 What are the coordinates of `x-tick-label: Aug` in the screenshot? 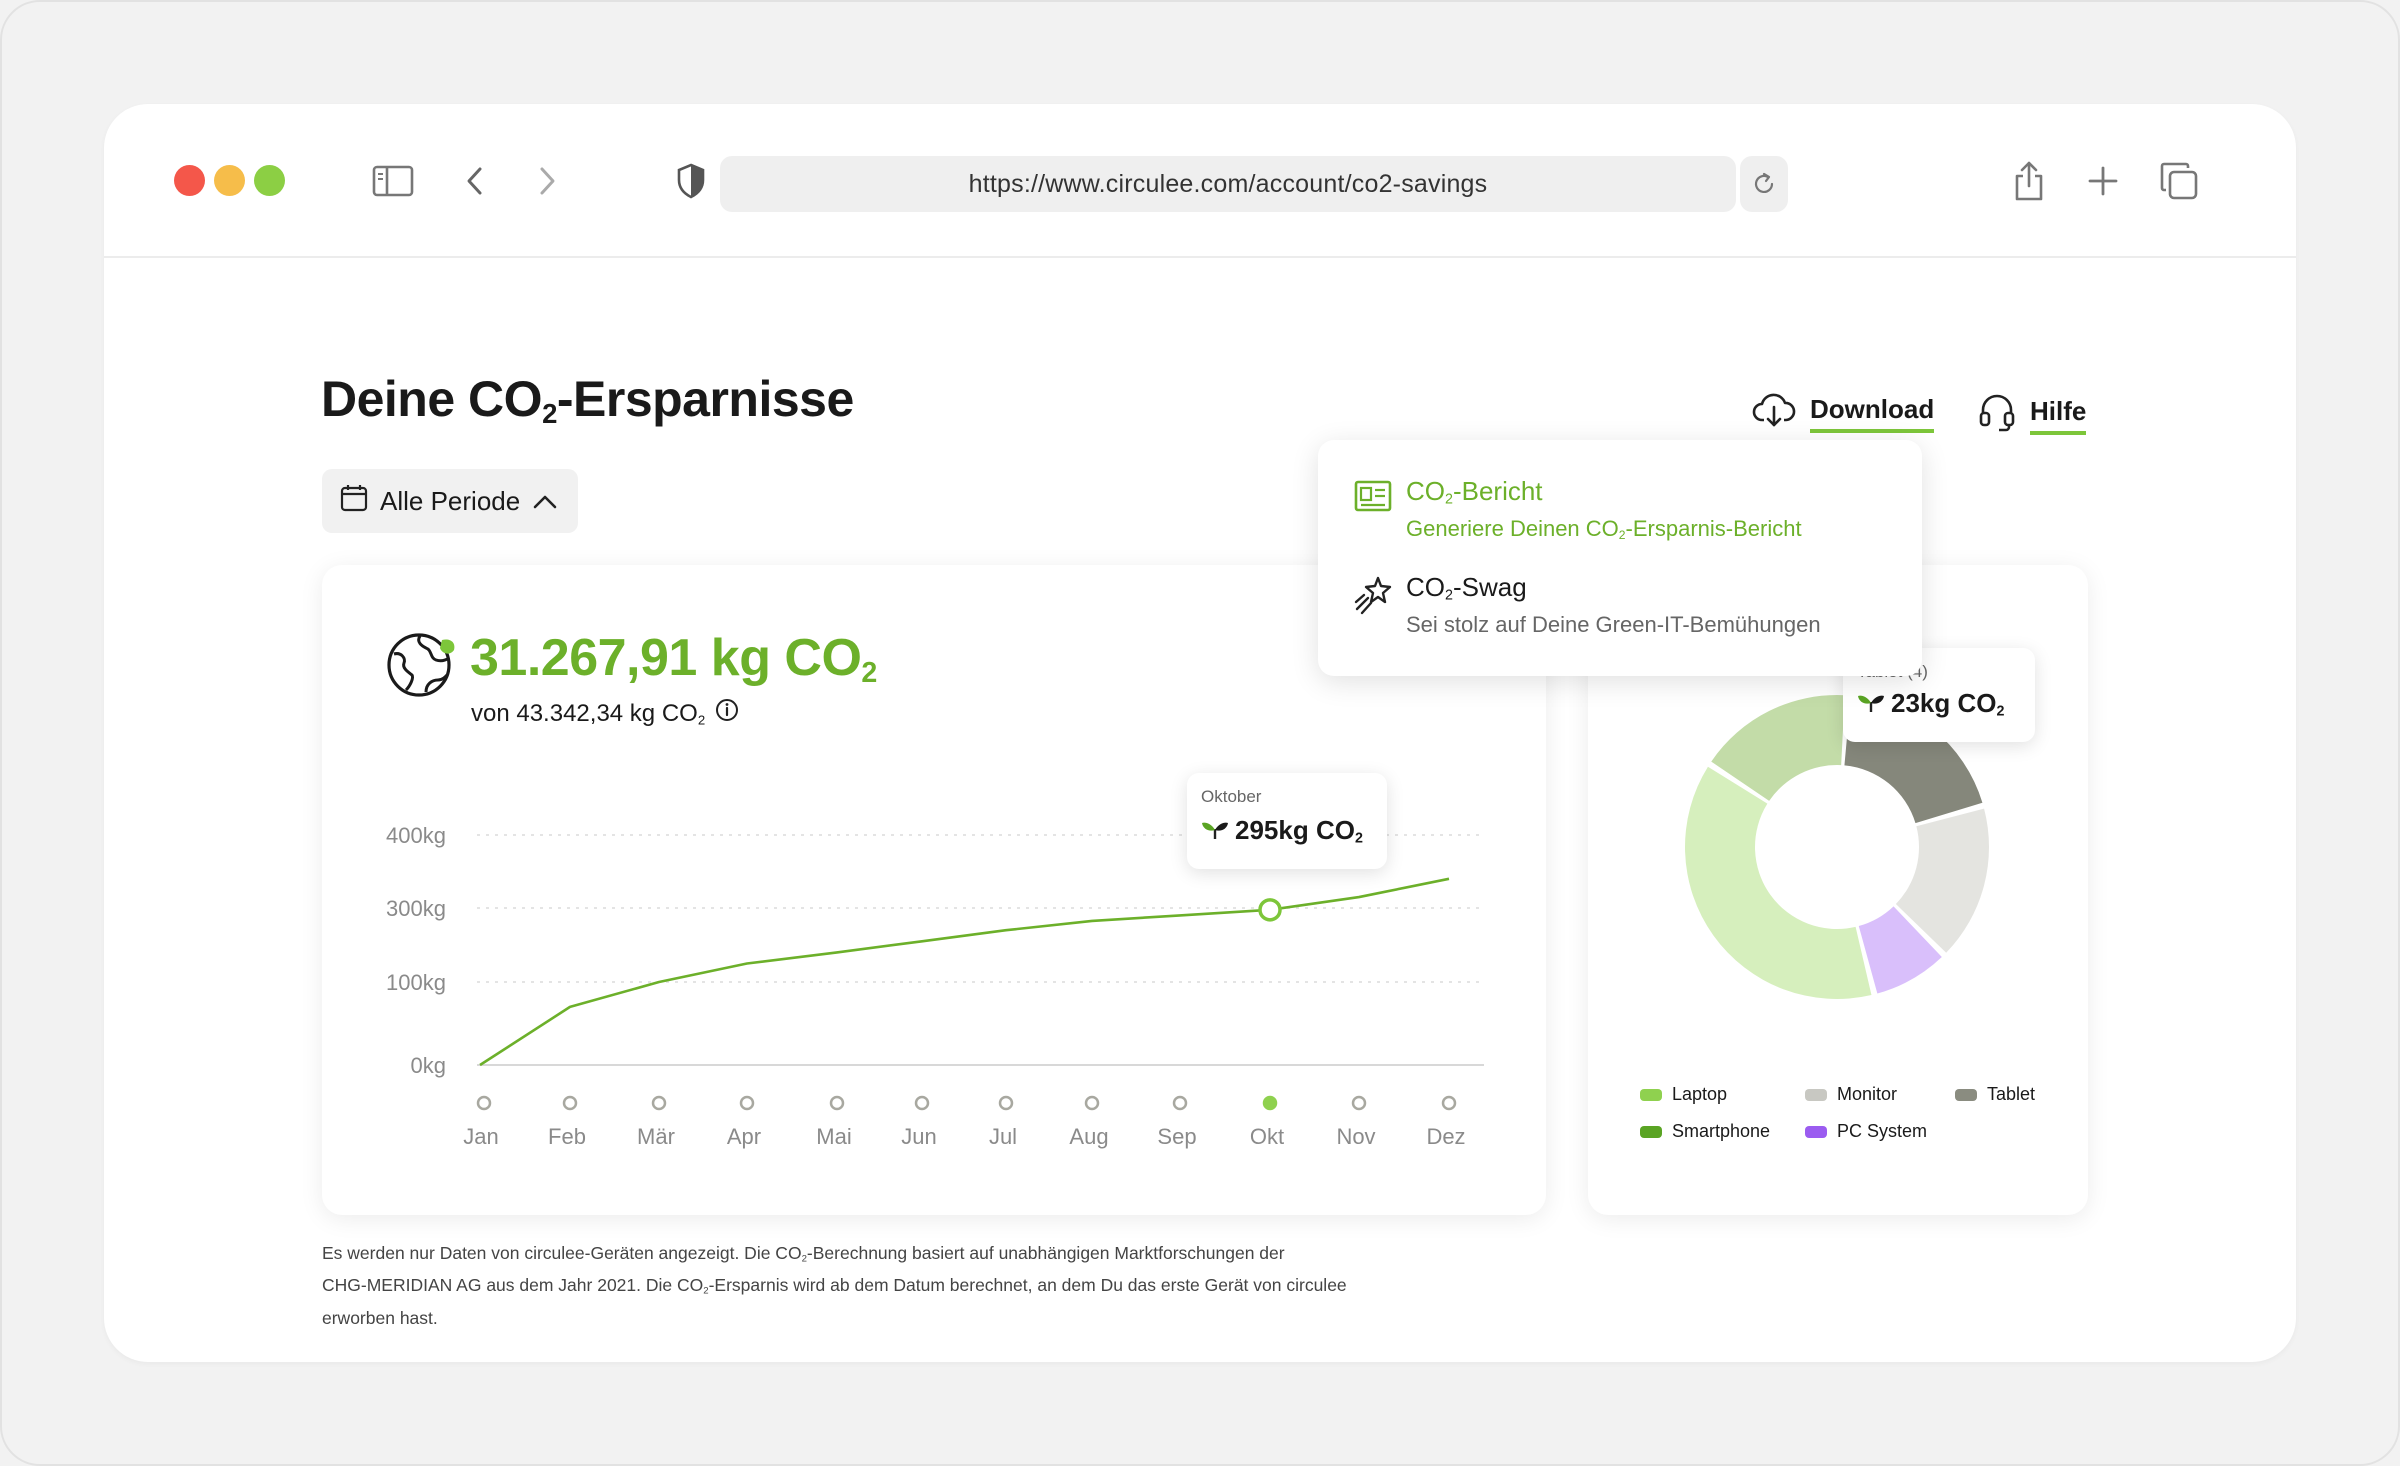 It's located at (1088, 1136).